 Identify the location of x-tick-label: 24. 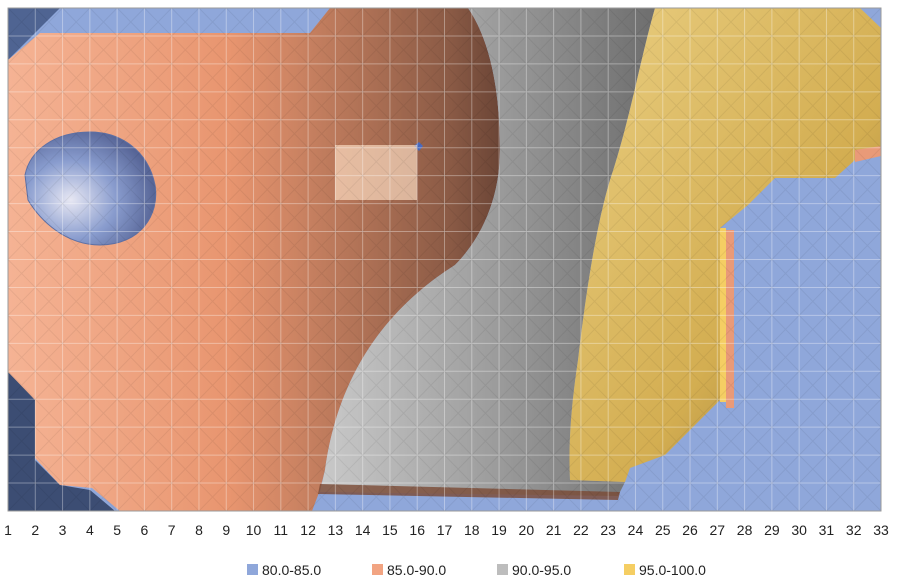
(636, 530).